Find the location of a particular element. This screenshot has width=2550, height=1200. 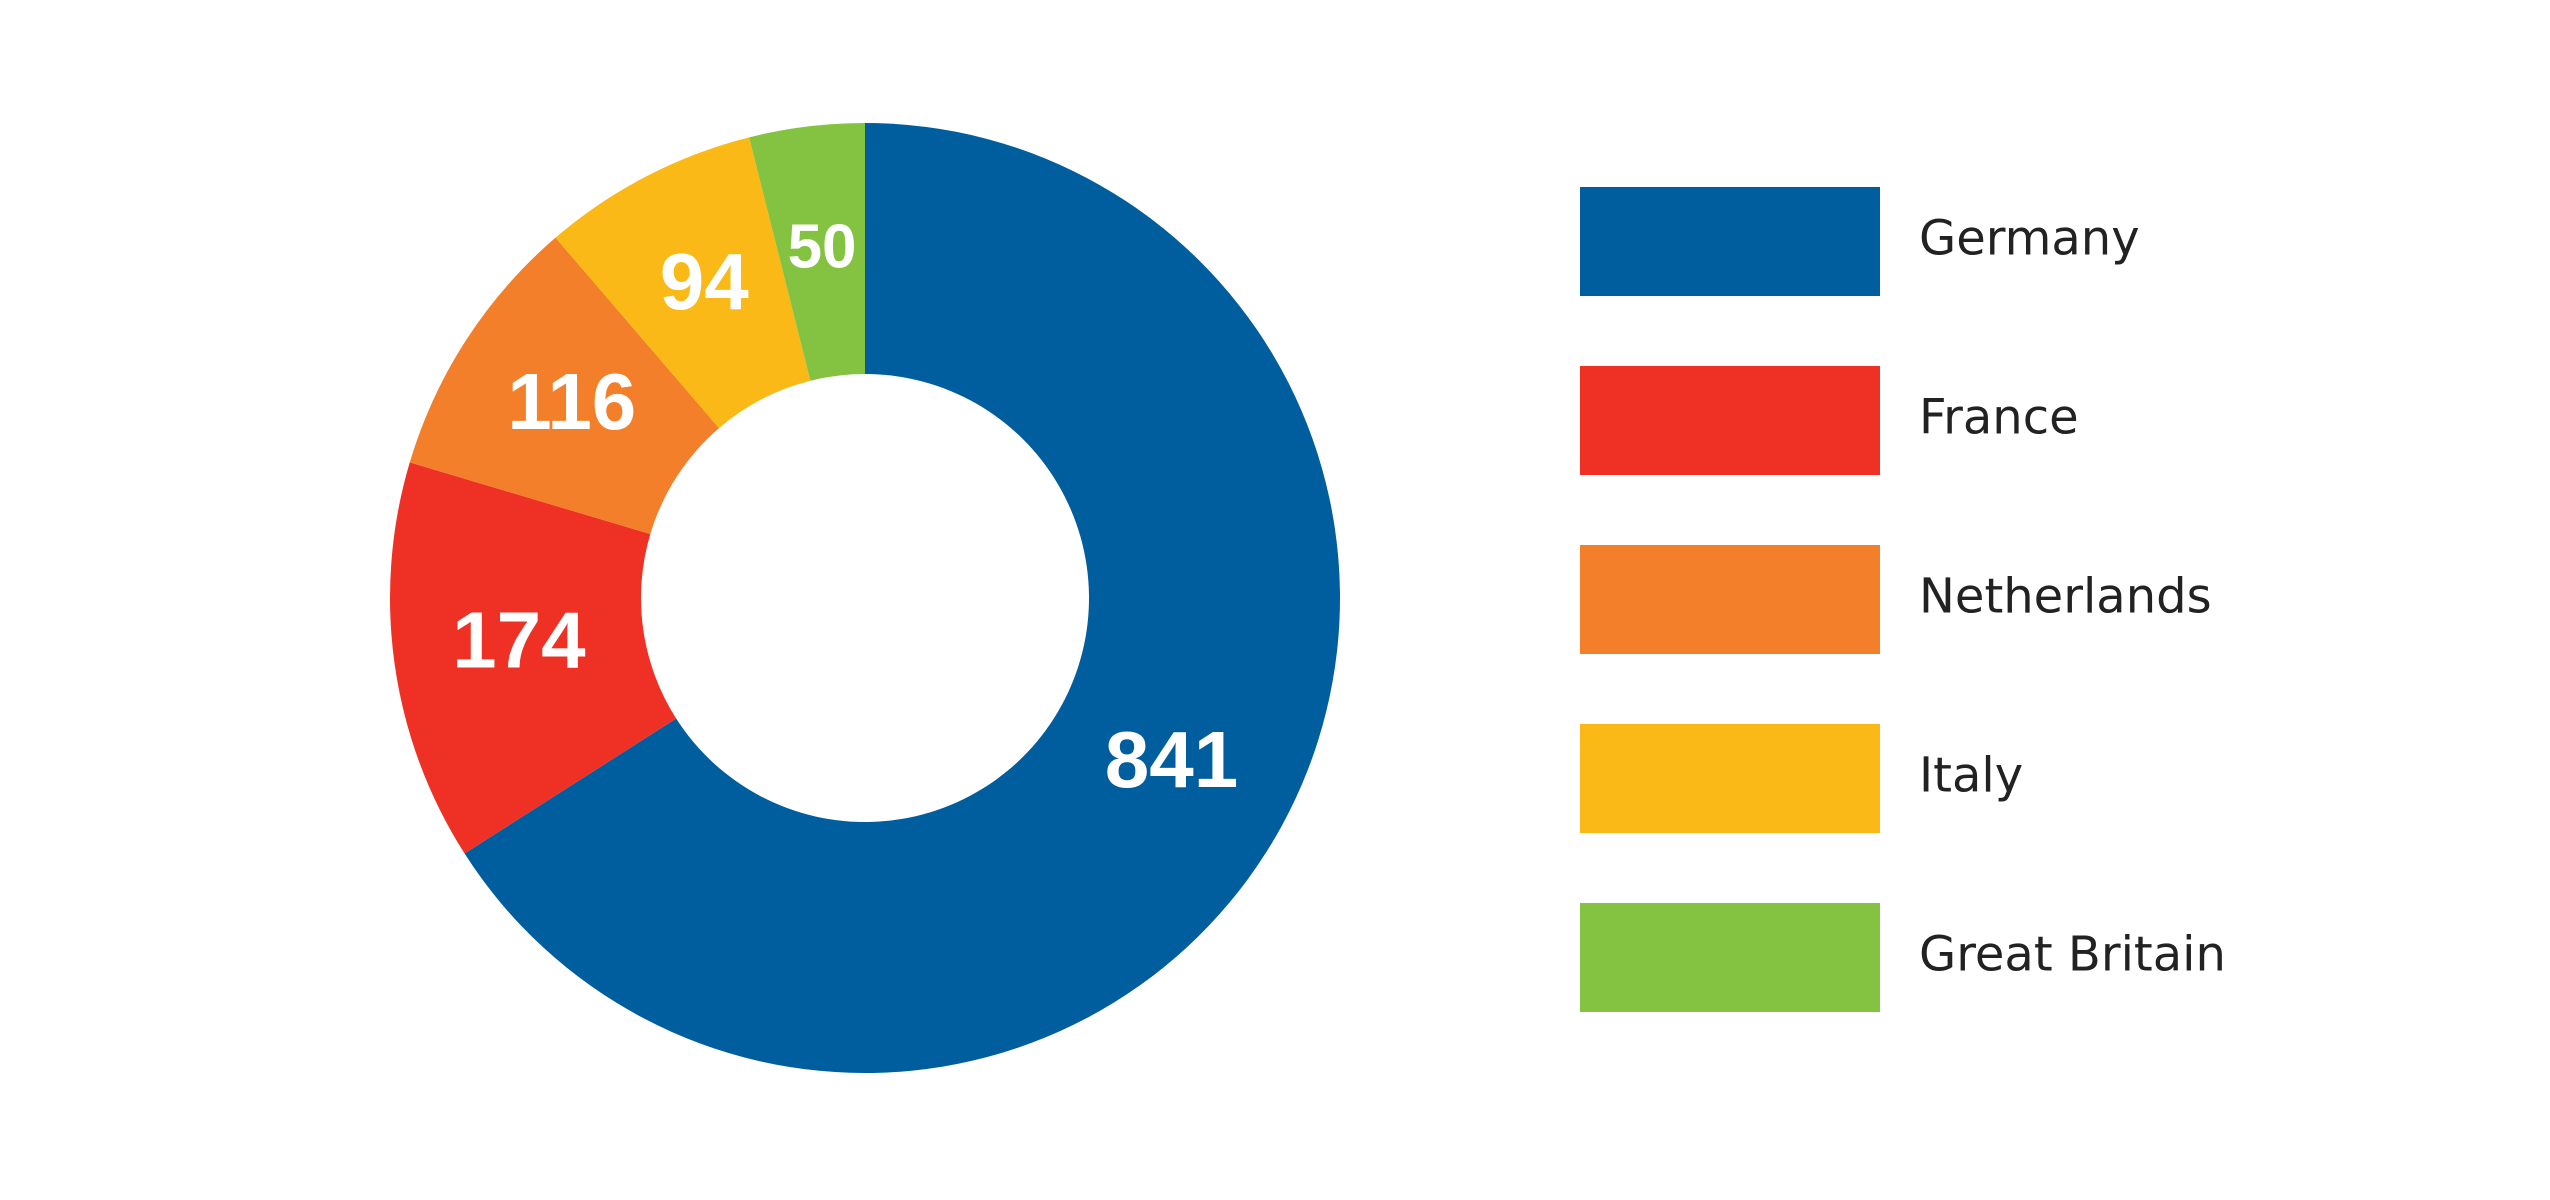

data-label: 174 is located at coordinates (519, 640).